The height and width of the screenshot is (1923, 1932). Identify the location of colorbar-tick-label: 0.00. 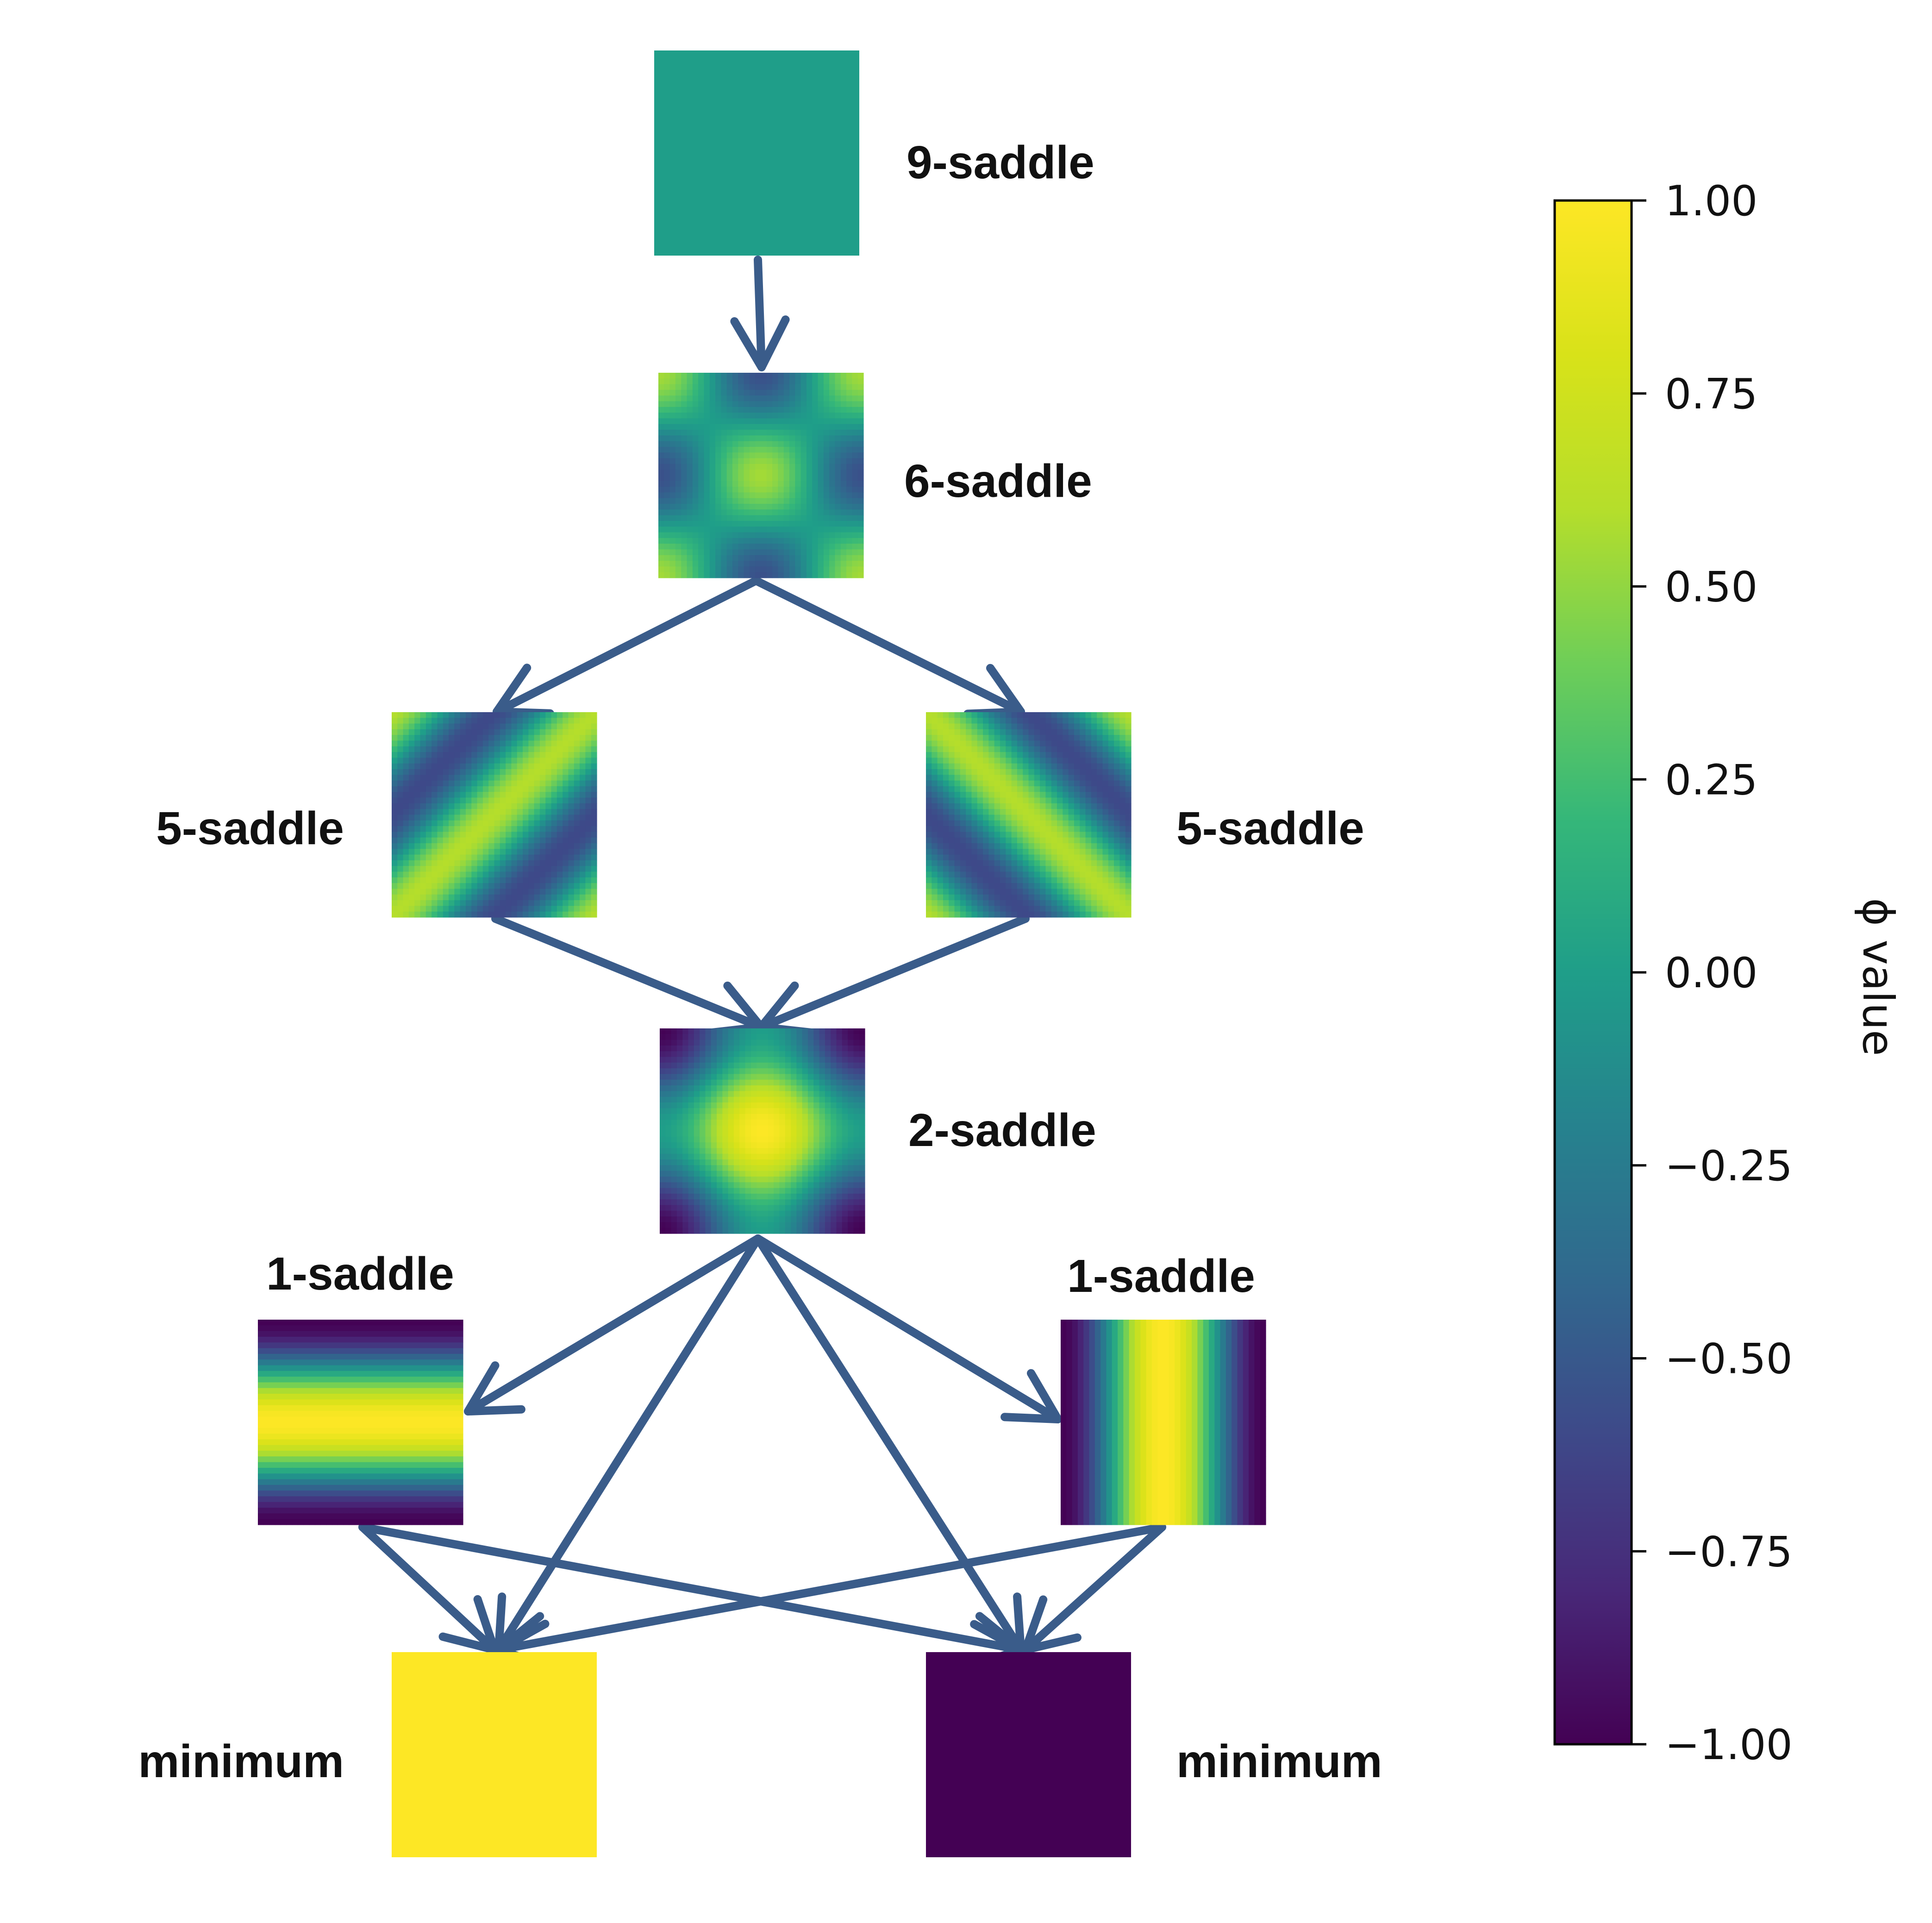
(1711, 973).